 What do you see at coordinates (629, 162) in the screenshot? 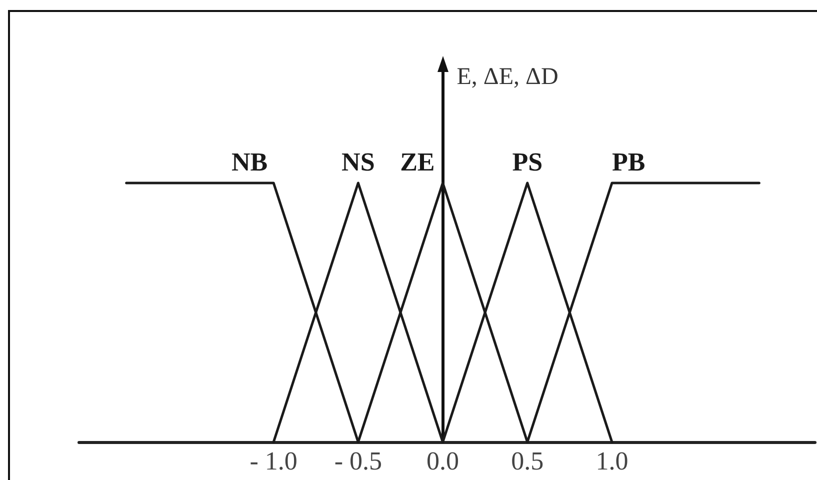
I see `series-label: PB` at bounding box center [629, 162].